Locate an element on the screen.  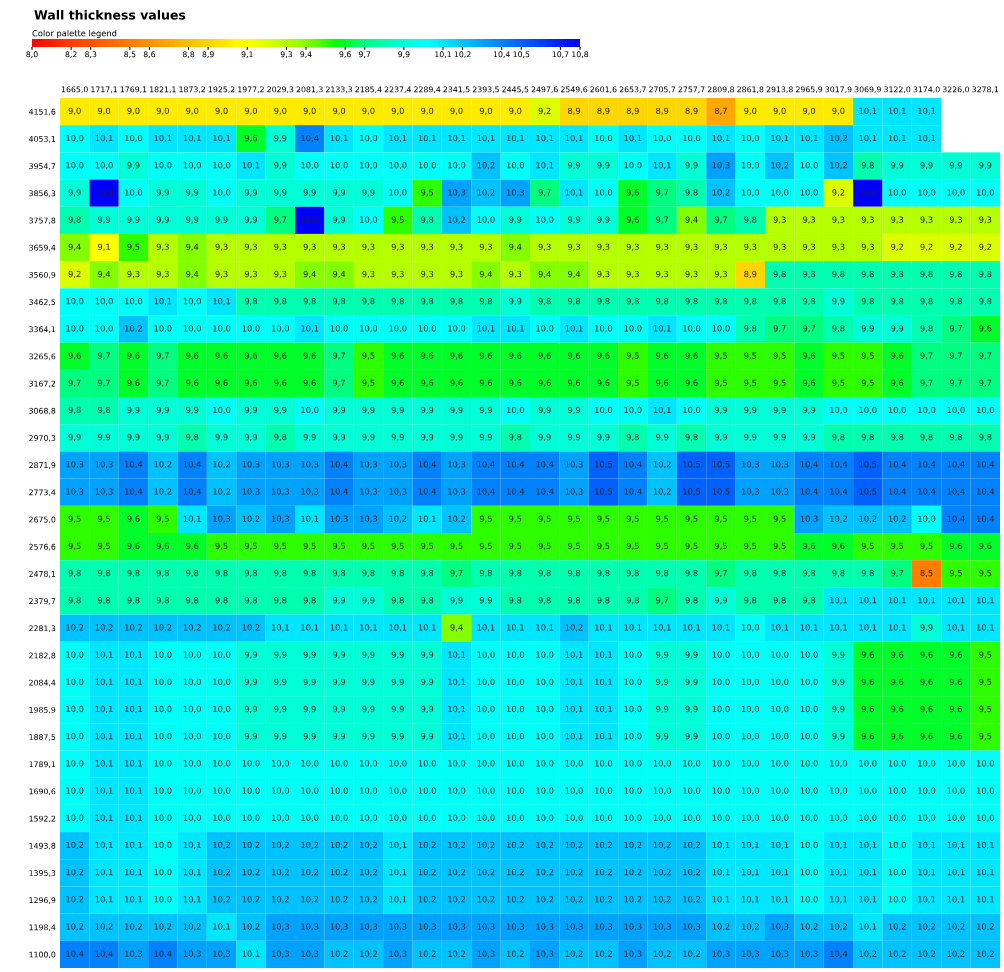
data-label: 8,9 is located at coordinates (603, 111).